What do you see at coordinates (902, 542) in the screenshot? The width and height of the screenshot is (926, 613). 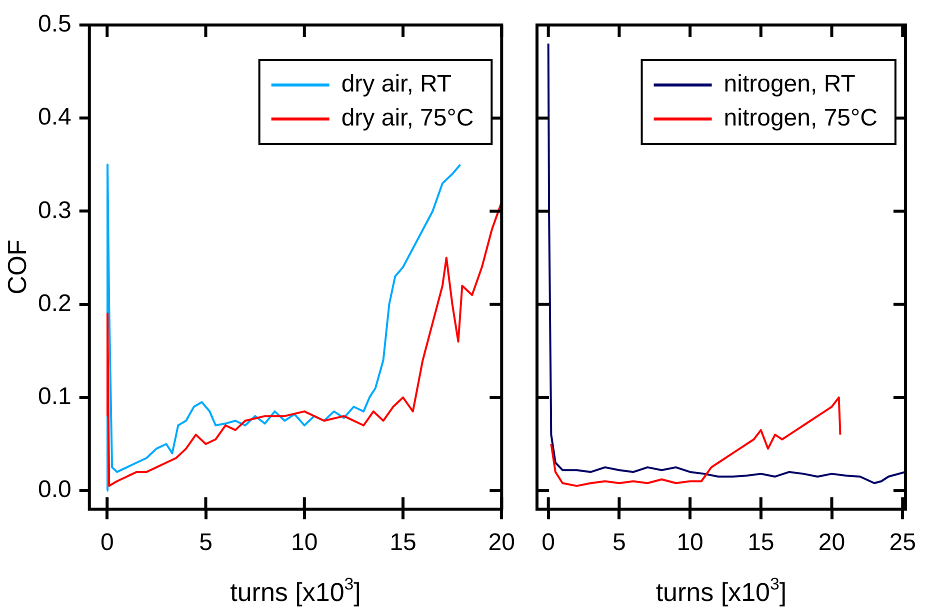 I see `x-tick-label: 25` at bounding box center [902, 542].